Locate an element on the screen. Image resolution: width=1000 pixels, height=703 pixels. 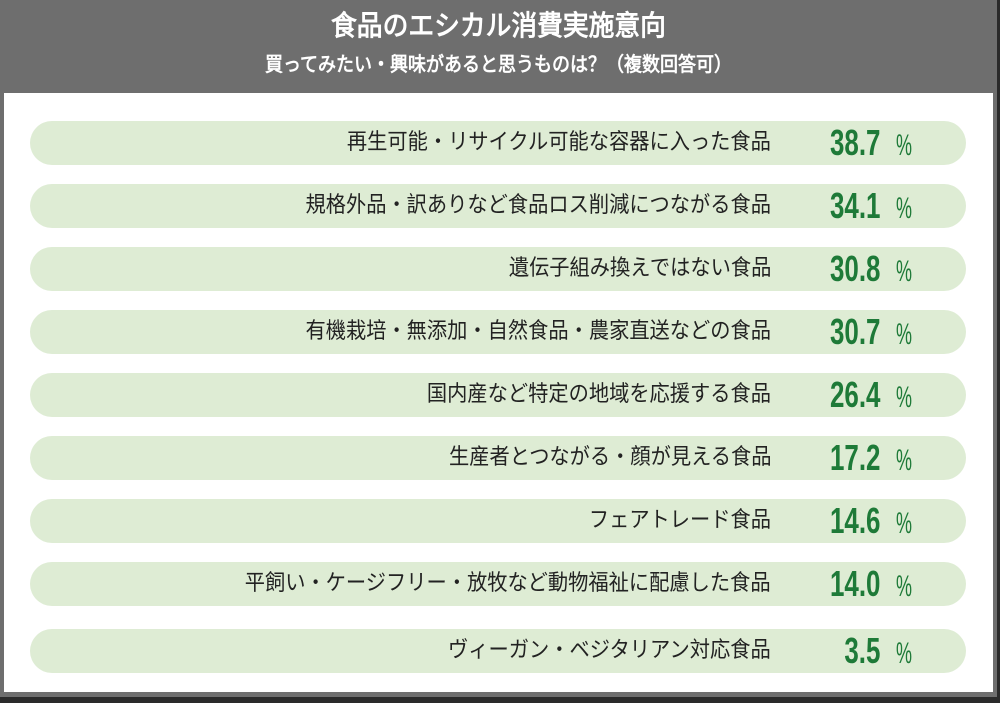
row-value-number: 17.2 is located at coordinates (855, 457).